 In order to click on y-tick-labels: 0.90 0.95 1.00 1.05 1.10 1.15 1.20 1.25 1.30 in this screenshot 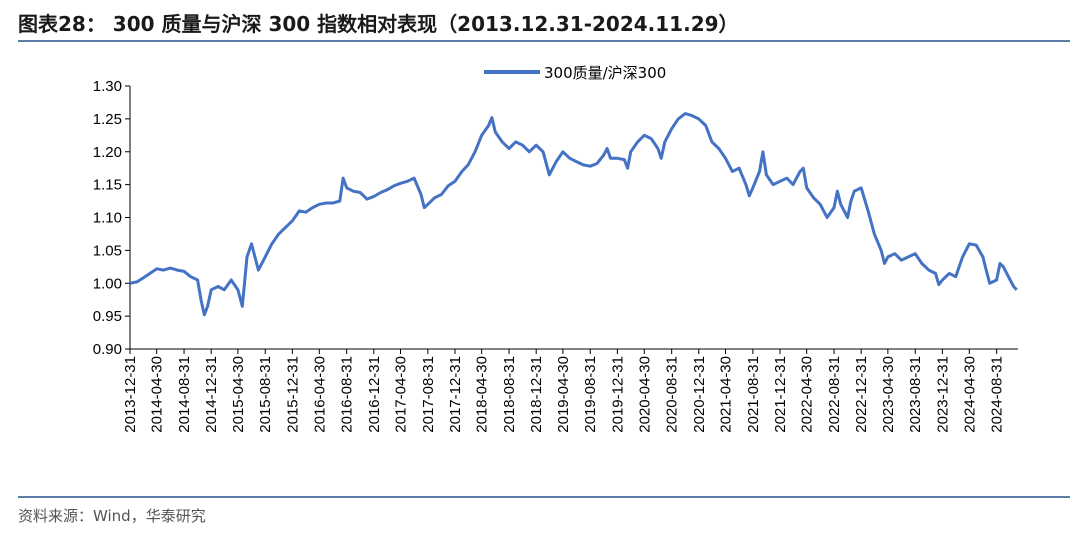, I will do `click(107, 218)`.